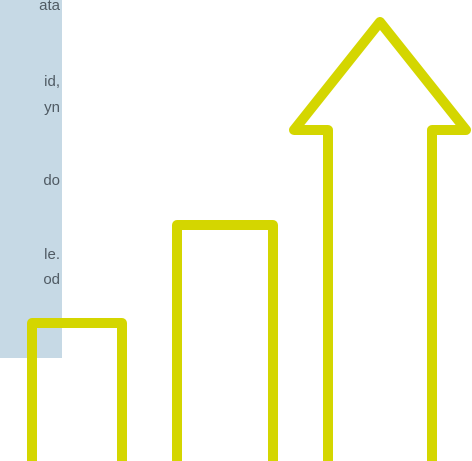 The width and height of the screenshot is (472, 461). I want to click on medium-bar, so click(225, 340).